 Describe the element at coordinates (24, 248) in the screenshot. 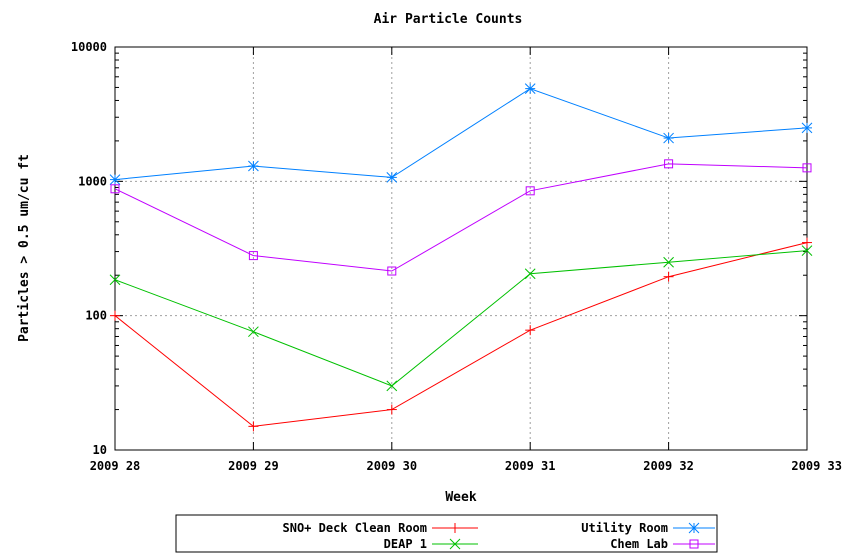

I see `y-axis-label: Particles > 0.5 um/cu ft` at that location.